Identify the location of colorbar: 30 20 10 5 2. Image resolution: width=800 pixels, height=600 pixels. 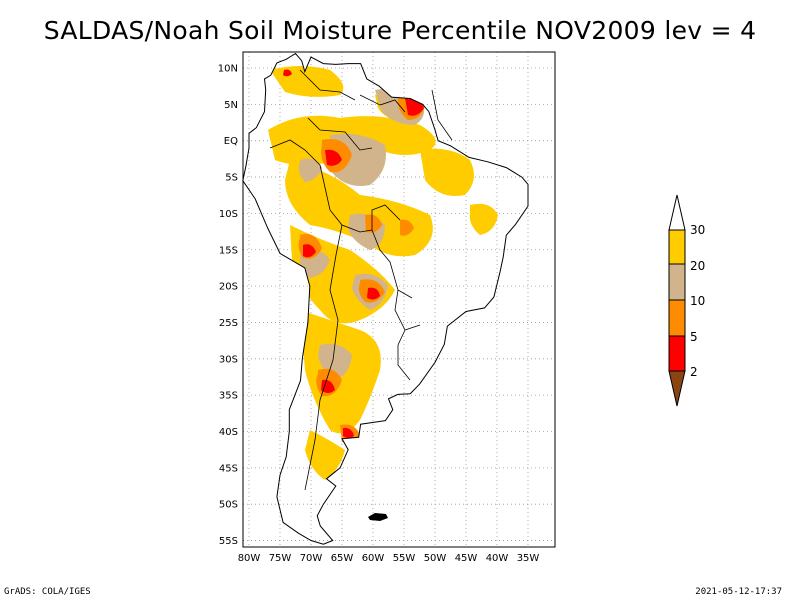
(686, 300).